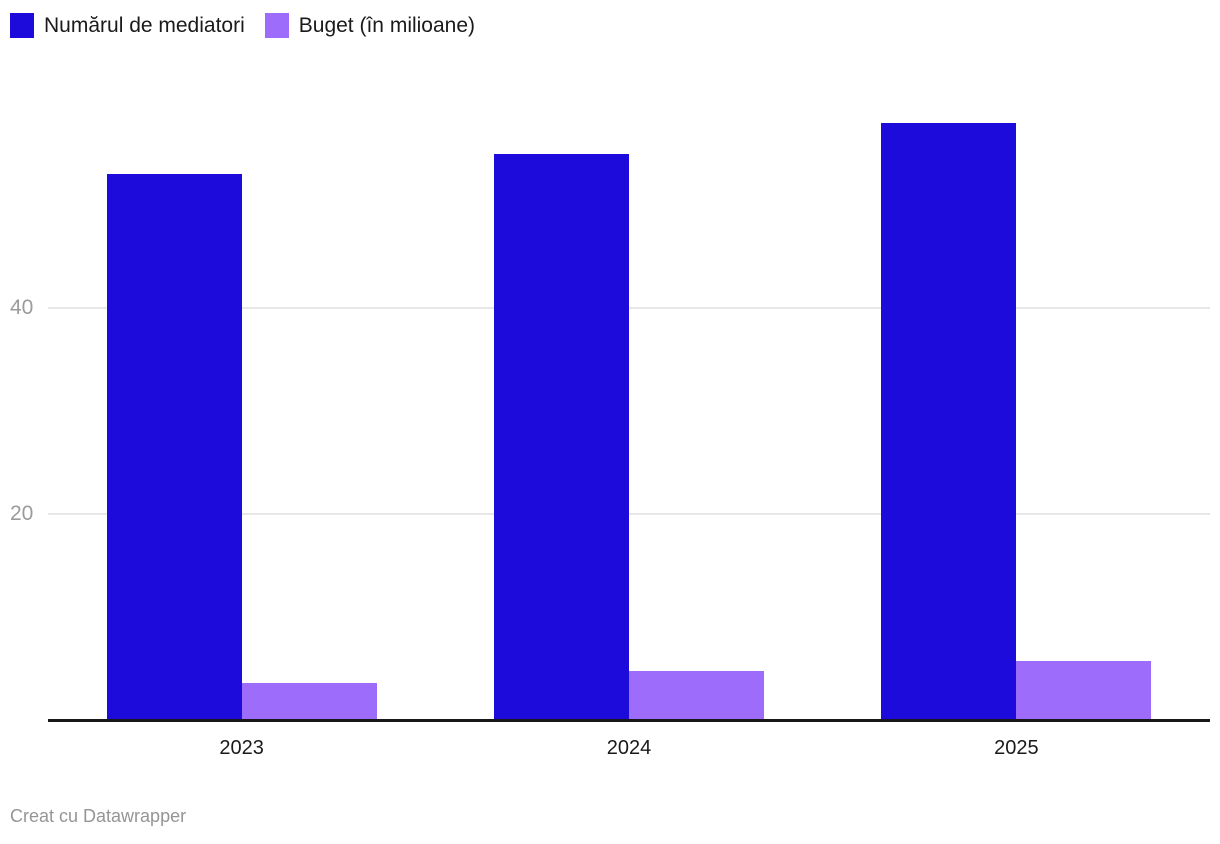  What do you see at coordinates (144, 25) in the screenshot?
I see `legend-label-mediatori: Numărul de mediatori` at bounding box center [144, 25].